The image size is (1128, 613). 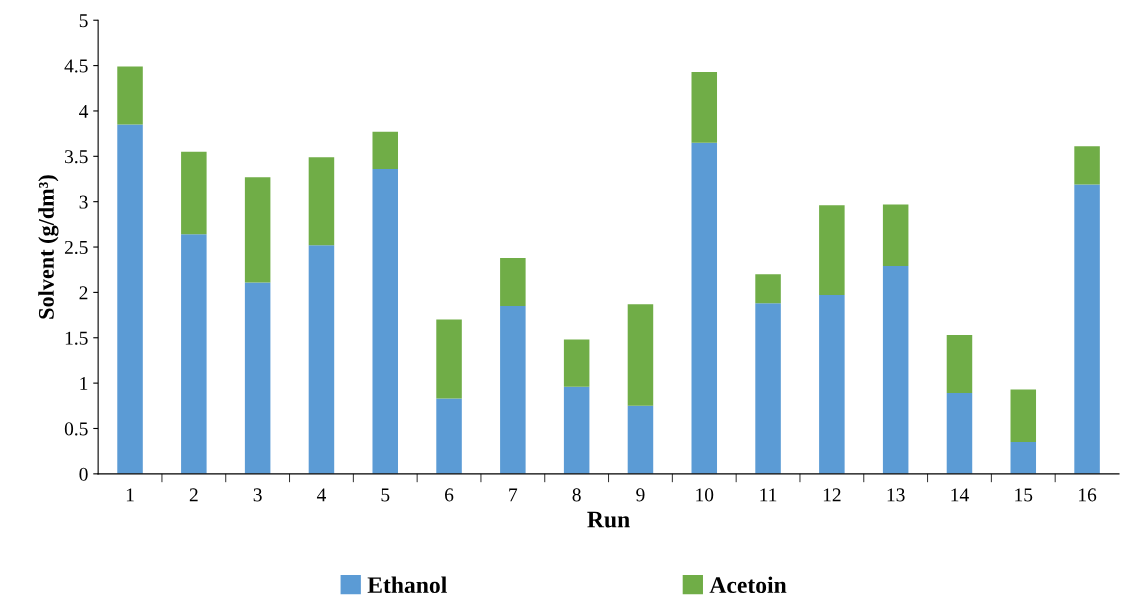 I want to click on x-tick-label: 2, so click(x=193, y=495).